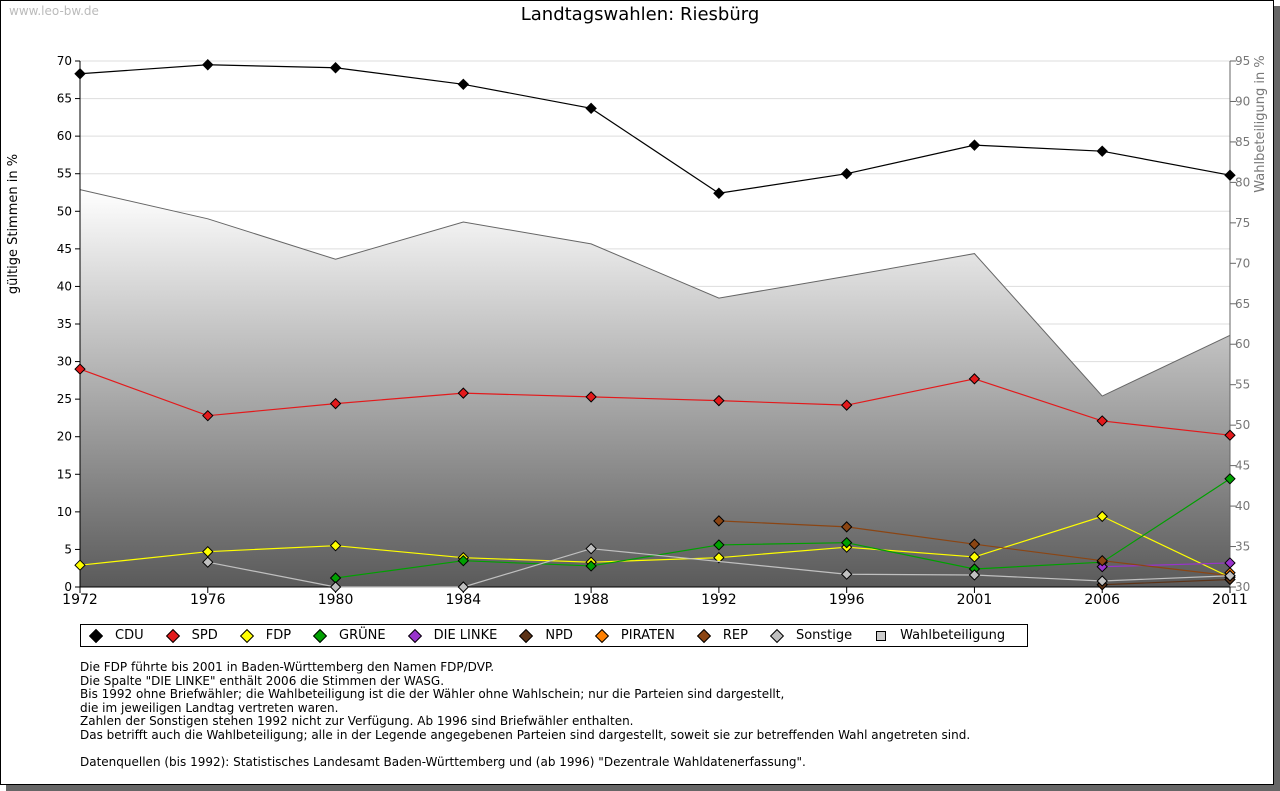 The image size is (1280, 791). Describe the element at coordinates (116, 635) in the screenshot. I see `legend-item: CDU` at that location.